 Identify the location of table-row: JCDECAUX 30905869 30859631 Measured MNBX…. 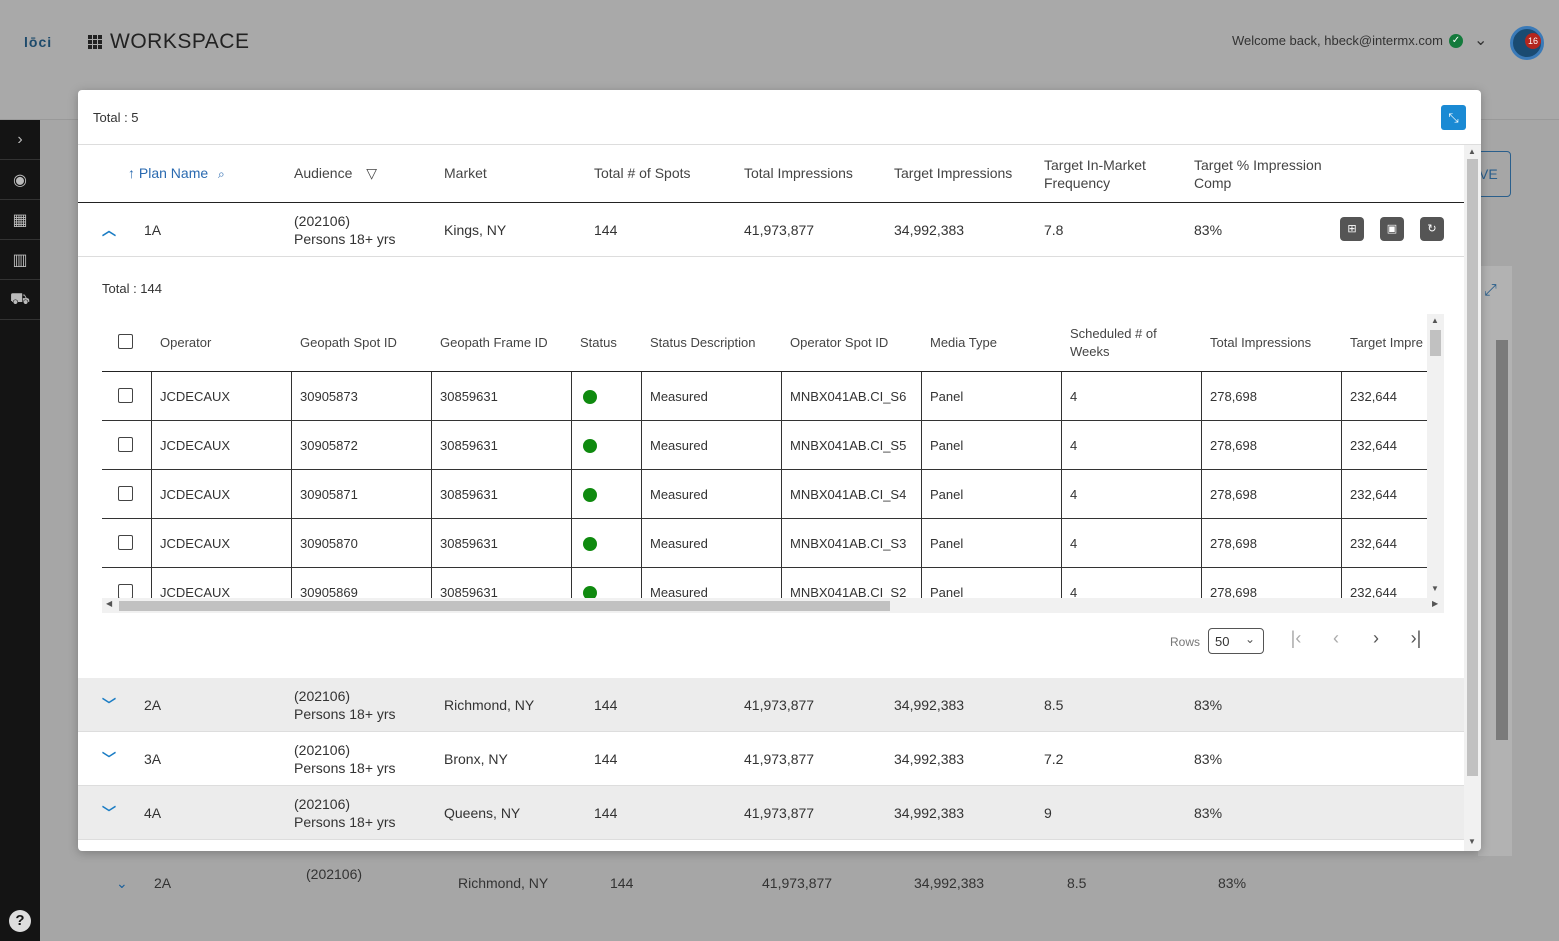
(764, 583).